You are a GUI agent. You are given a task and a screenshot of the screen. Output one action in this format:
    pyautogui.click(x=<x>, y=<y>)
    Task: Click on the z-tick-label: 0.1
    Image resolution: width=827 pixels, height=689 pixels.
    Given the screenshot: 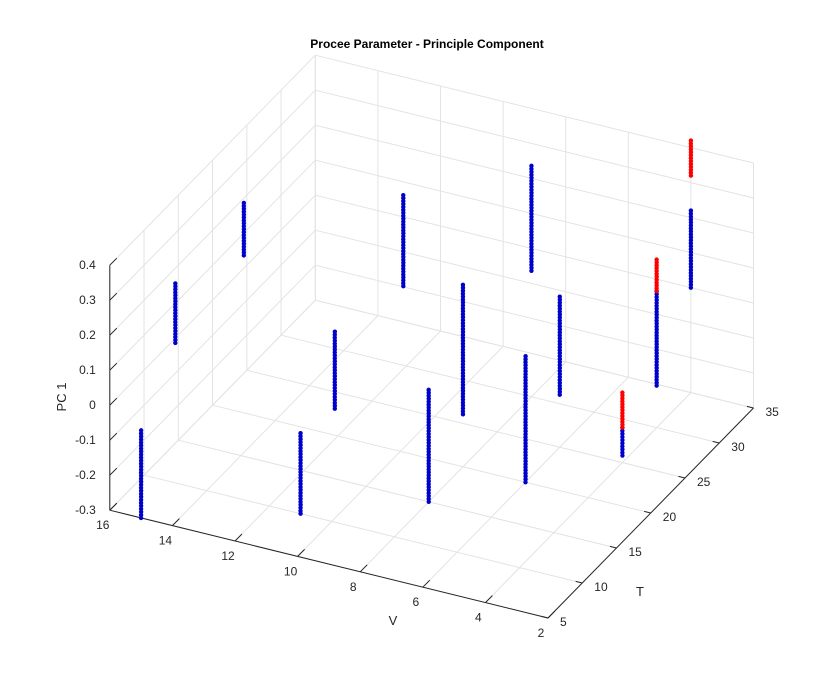 What is the action you would take?
    pyautogui.click(x=87, y=370)
    